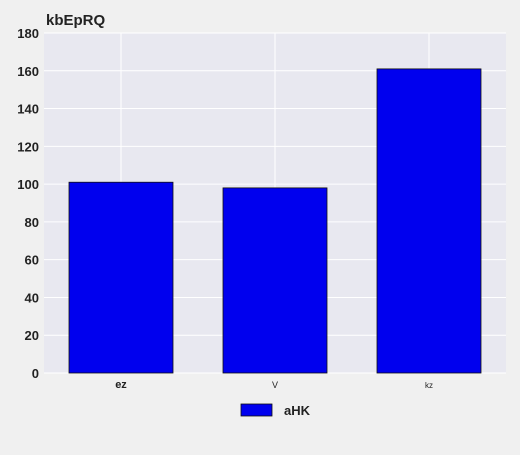  Describe the element at coordinates (32, 222) in the screenshot. I see `y-tick-label: 80` at that location.